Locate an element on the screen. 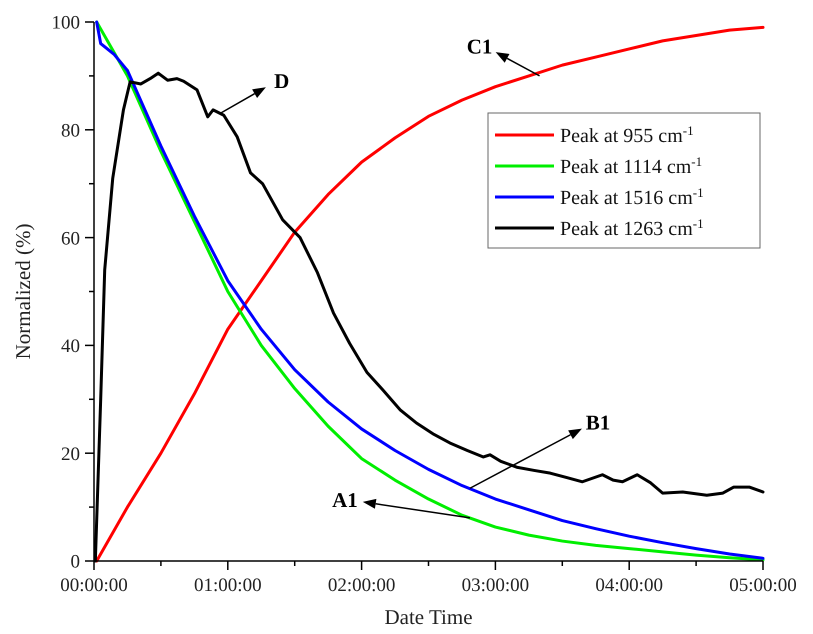 The image size is (813, 634). legend-label: Peak at 1114 cm$^{-1}$ is located at coordinates (631, 166).